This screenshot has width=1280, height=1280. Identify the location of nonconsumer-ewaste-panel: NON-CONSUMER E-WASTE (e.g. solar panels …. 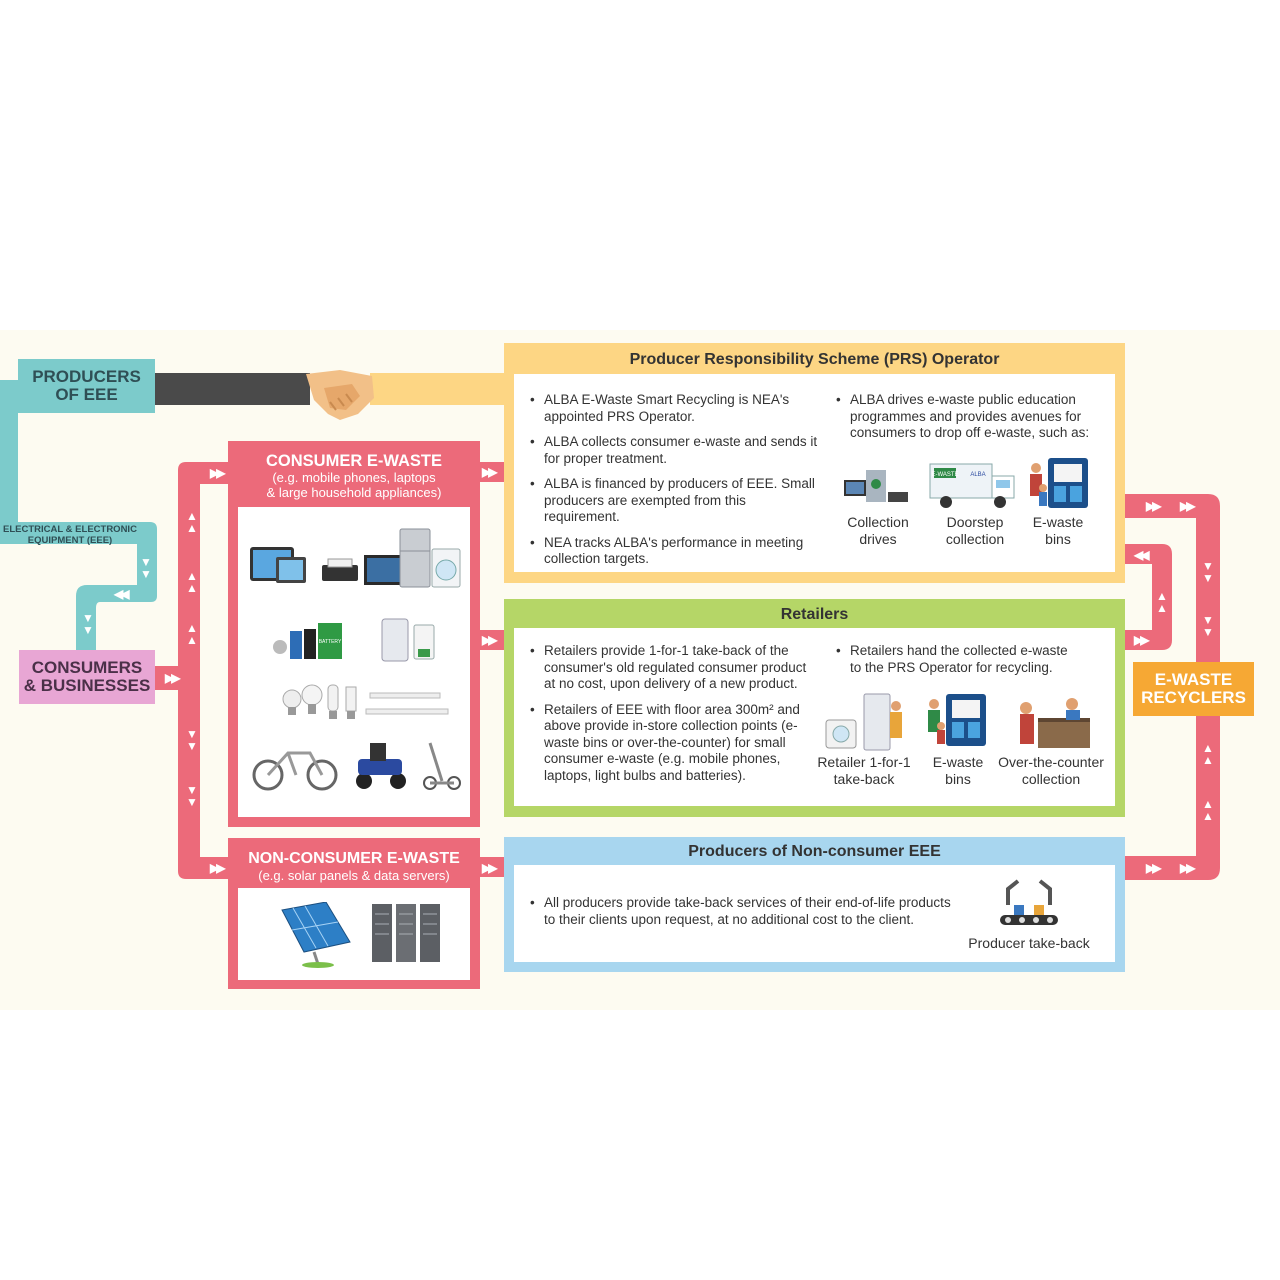
(354, 913).